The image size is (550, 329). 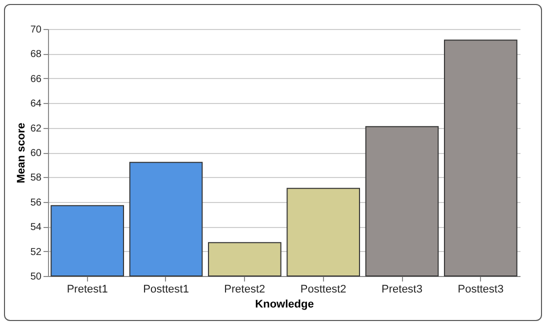 I want to click on y-tick-label: 56, so click(x=36, y=202).